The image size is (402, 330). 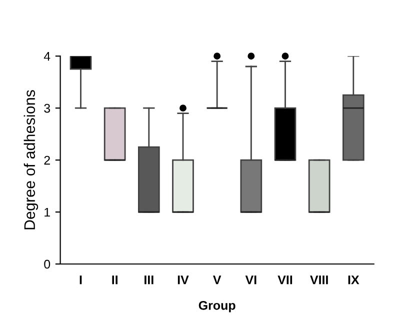 What do you see at coordinates (354, 280) in the screenshot?
I see `x-tick-label: IX` at bounding box center [354, 280].